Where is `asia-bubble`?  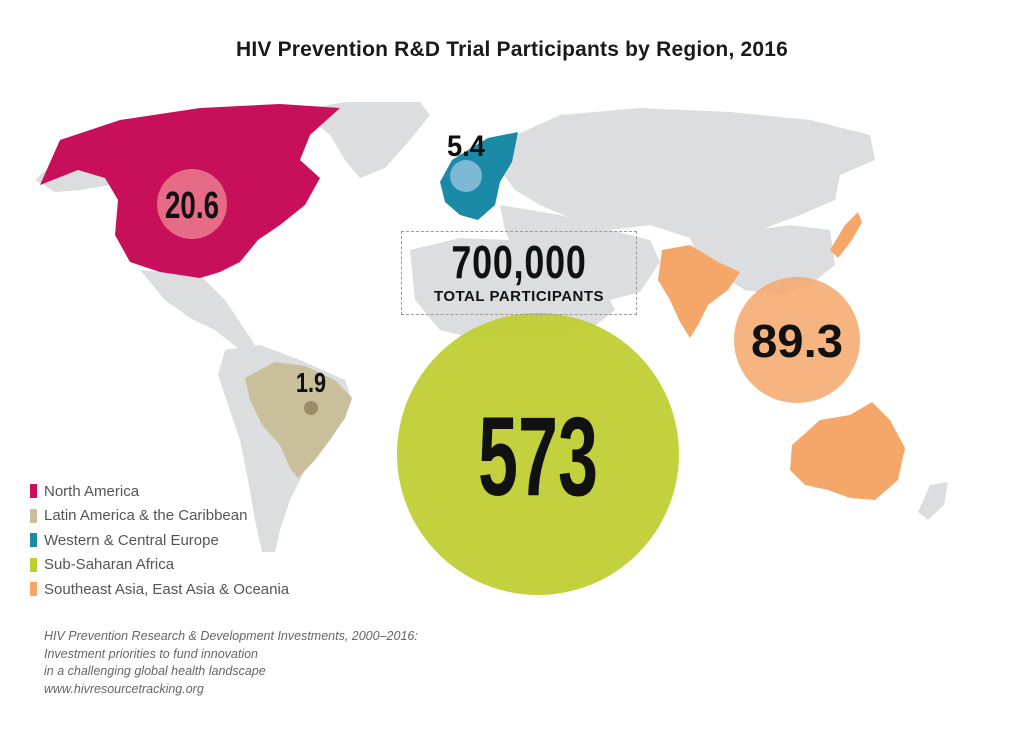
asia-bubble is located at coordinates (797, 340).